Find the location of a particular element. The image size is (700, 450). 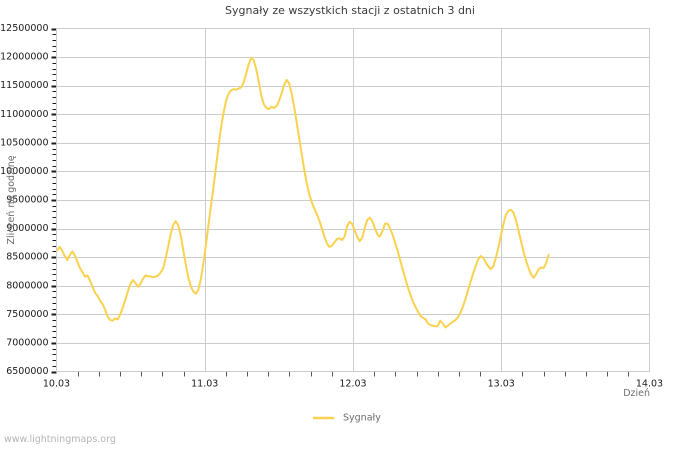

y-tick-label: 9500000 is located at coordinates (27, 200).